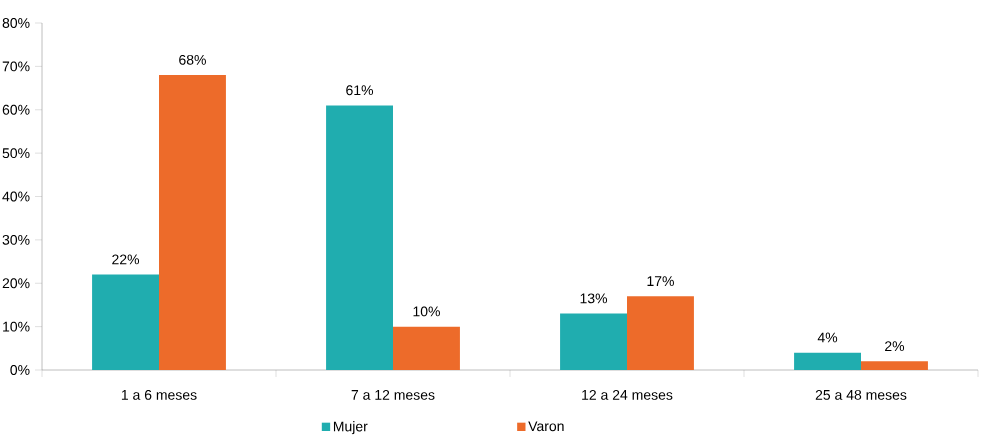  I want to click on data-label: 17%, so click(660, 281).